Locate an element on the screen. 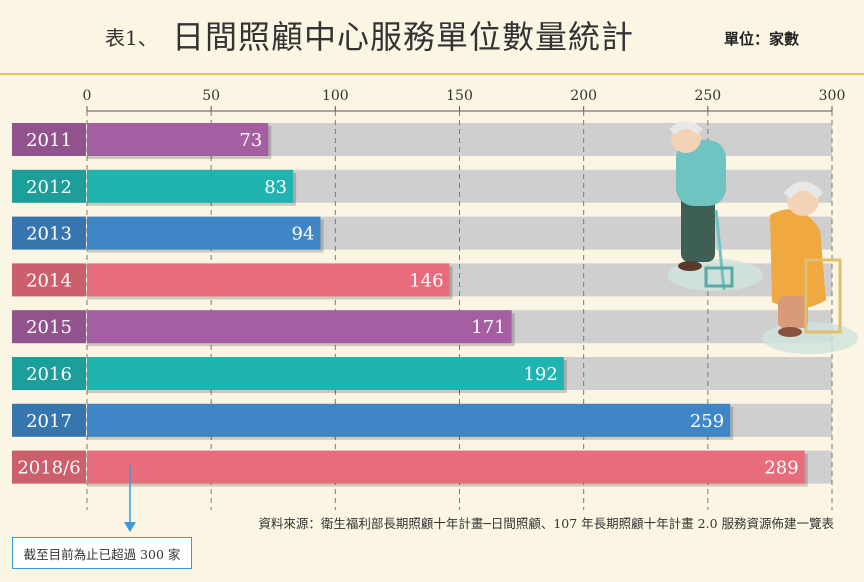 This screenshot has width=864, height=582. woman-shoe is located at coordinates (790, 332).